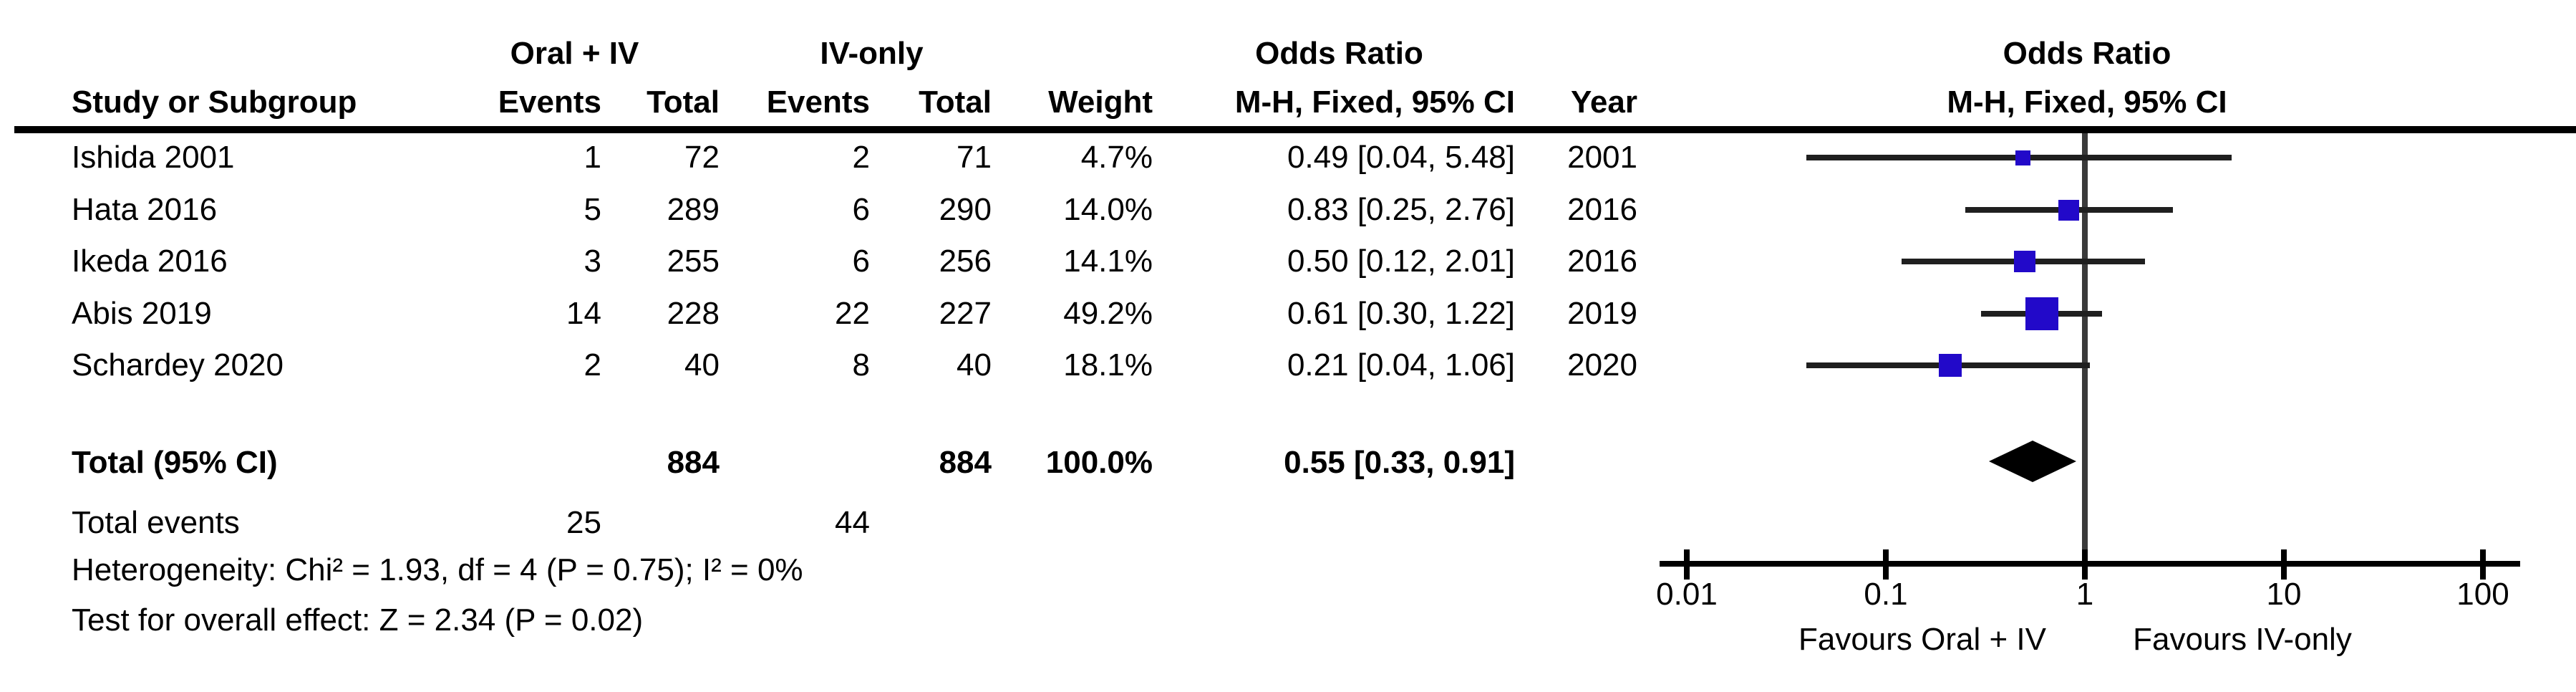 This screenshot has height=692, width=2576. What do you see at coordinates (1108, 365) in the screenshot?
I see `study-weight: 18.1%` at bounding box center [1108, 365].